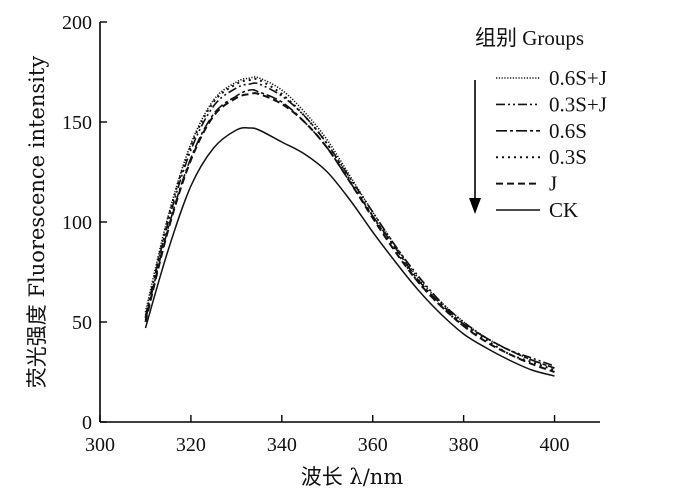 The image size is (700, 495). What do you see at coordinates (578, 78) in the screenshot?
I see `legend-label: 0.6S+J` at bounding box center [578, 78].